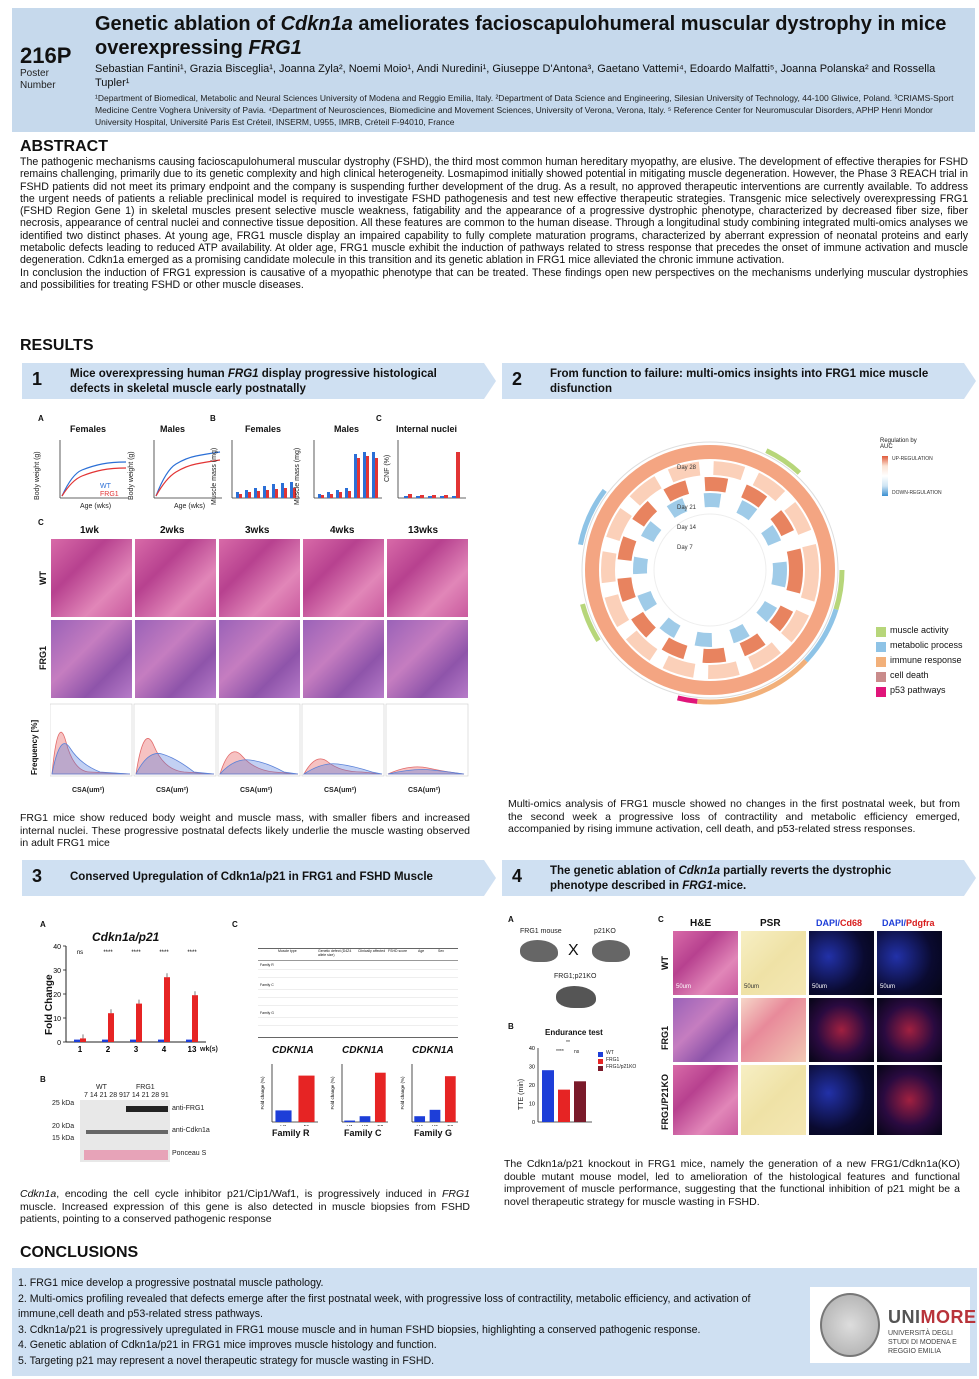 This screenshot has width=979, height=1379. What do you see at coordinates (63, 1138) in the screenshot?
I see `kda-15: 15 kDa` at bounding box center [63, 1138].